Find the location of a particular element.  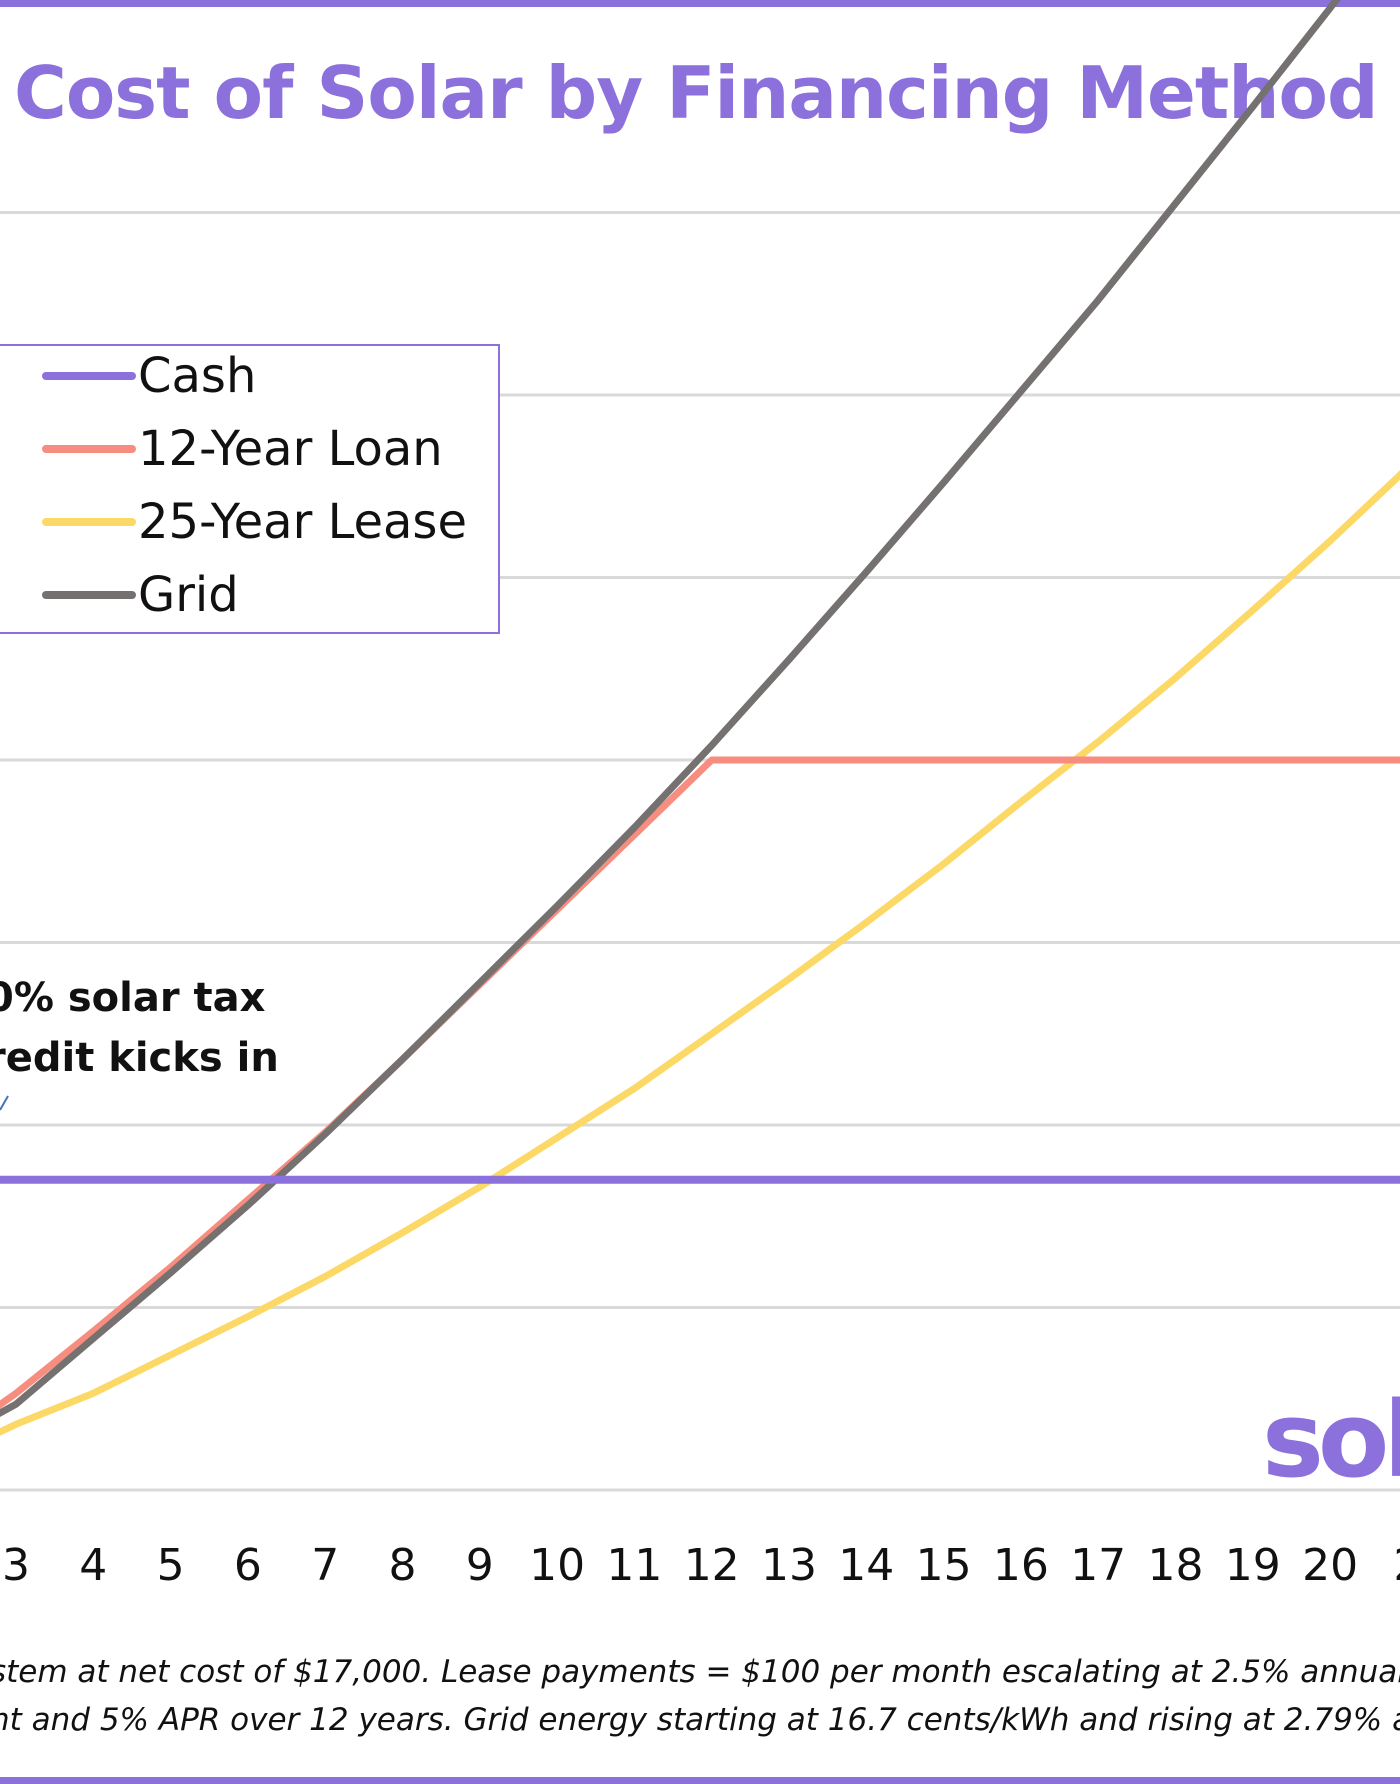

x-tick-label: 7 is located at coordinates (325, 1565).